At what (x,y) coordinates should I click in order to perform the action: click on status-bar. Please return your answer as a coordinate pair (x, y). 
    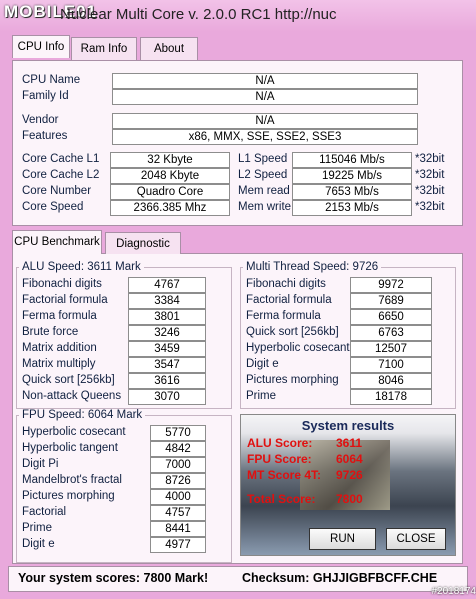
    Looking at the image, I should click on (238, 579).